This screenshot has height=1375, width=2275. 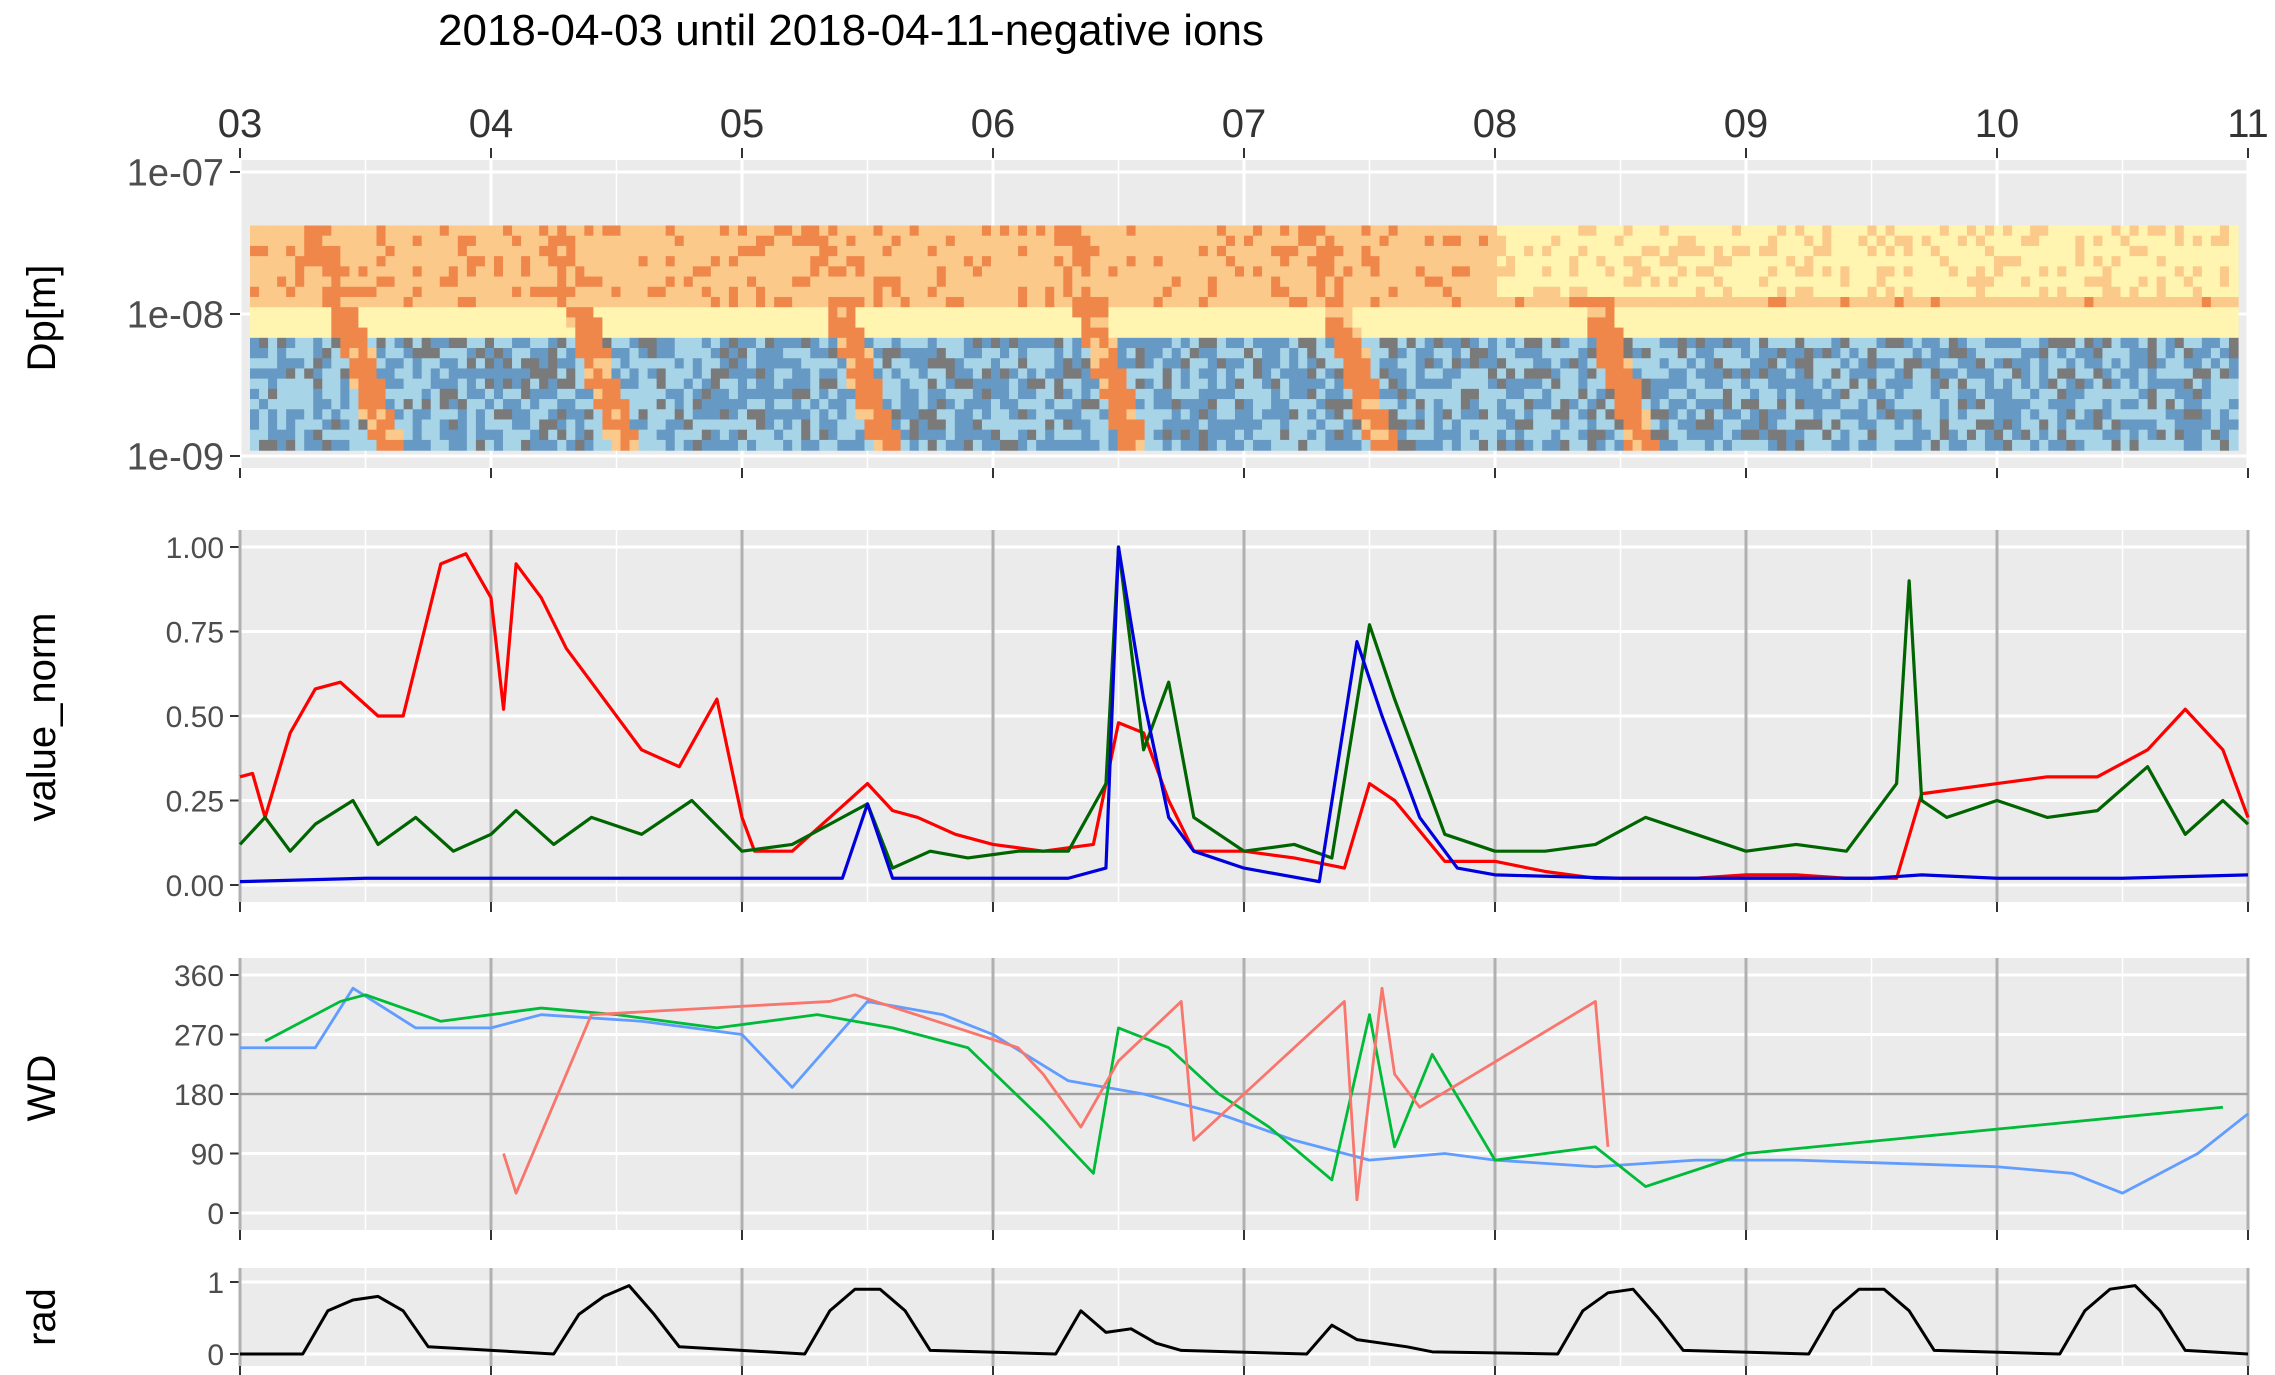 I want to click on y-tick-label: 1e-09, so click(x=175, y=458).